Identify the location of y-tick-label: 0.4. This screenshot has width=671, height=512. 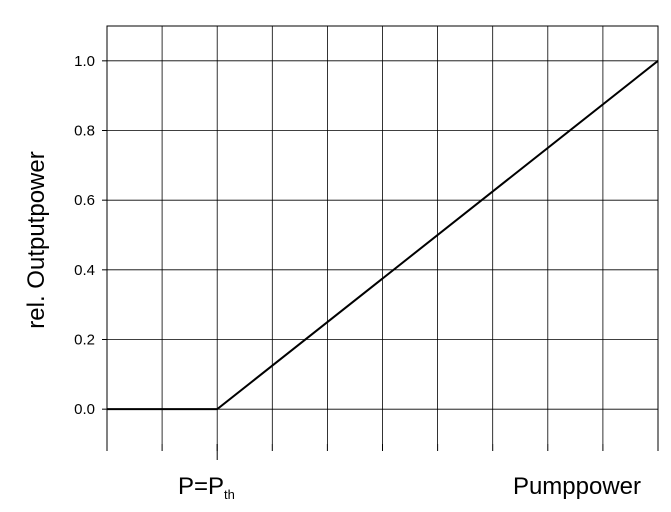
(84, 270).